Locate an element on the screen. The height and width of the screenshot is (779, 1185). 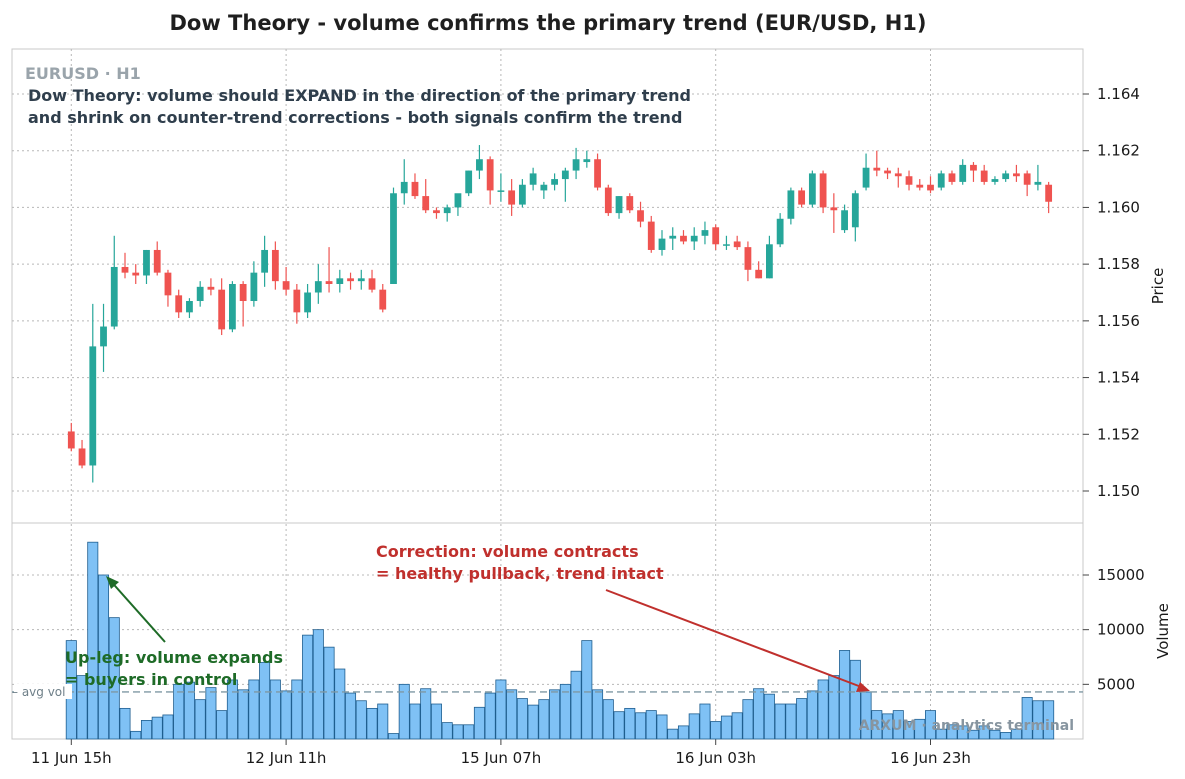
price-tick-label: 1.164 is located at coordinates (1118, 94).